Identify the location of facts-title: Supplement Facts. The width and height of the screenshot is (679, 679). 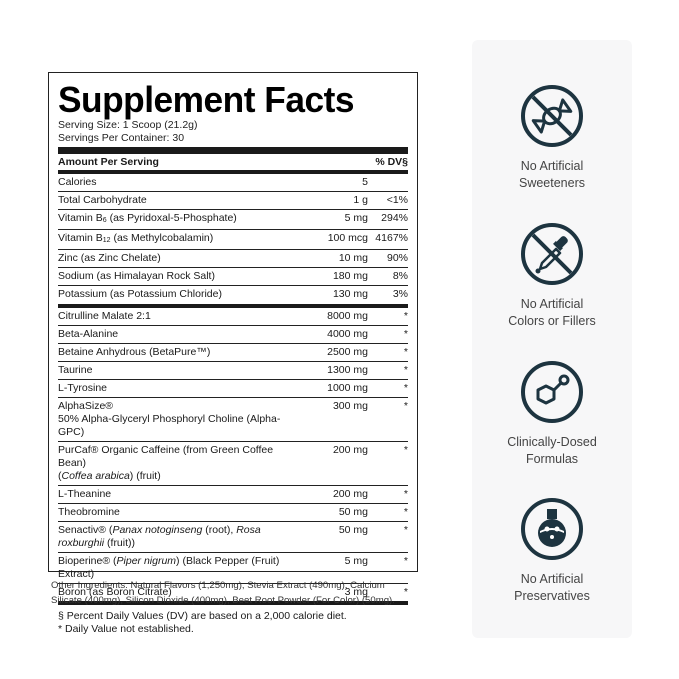
(206, 99).